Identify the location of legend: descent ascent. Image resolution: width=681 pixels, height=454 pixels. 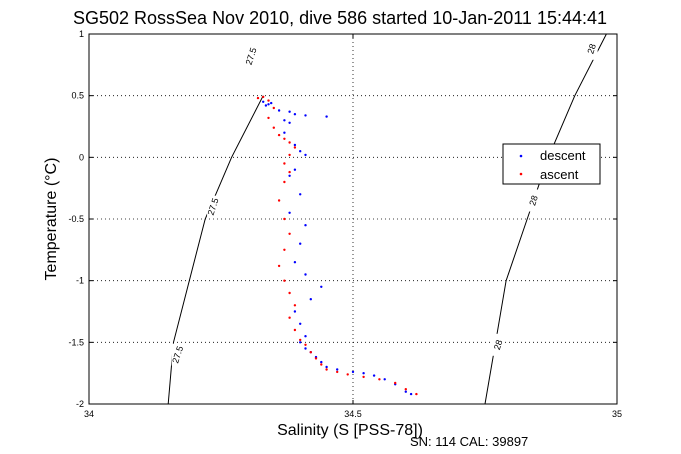
(551, 164).